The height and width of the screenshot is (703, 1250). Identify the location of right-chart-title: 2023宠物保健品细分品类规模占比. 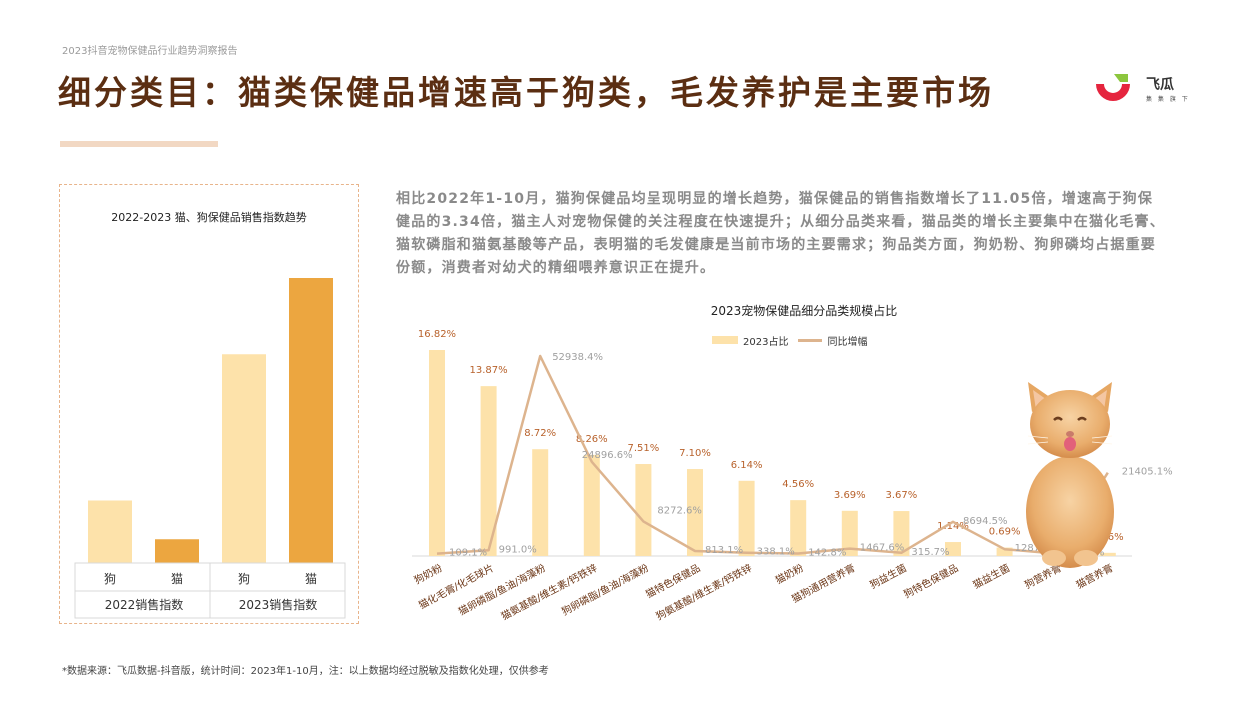
(804, 311).